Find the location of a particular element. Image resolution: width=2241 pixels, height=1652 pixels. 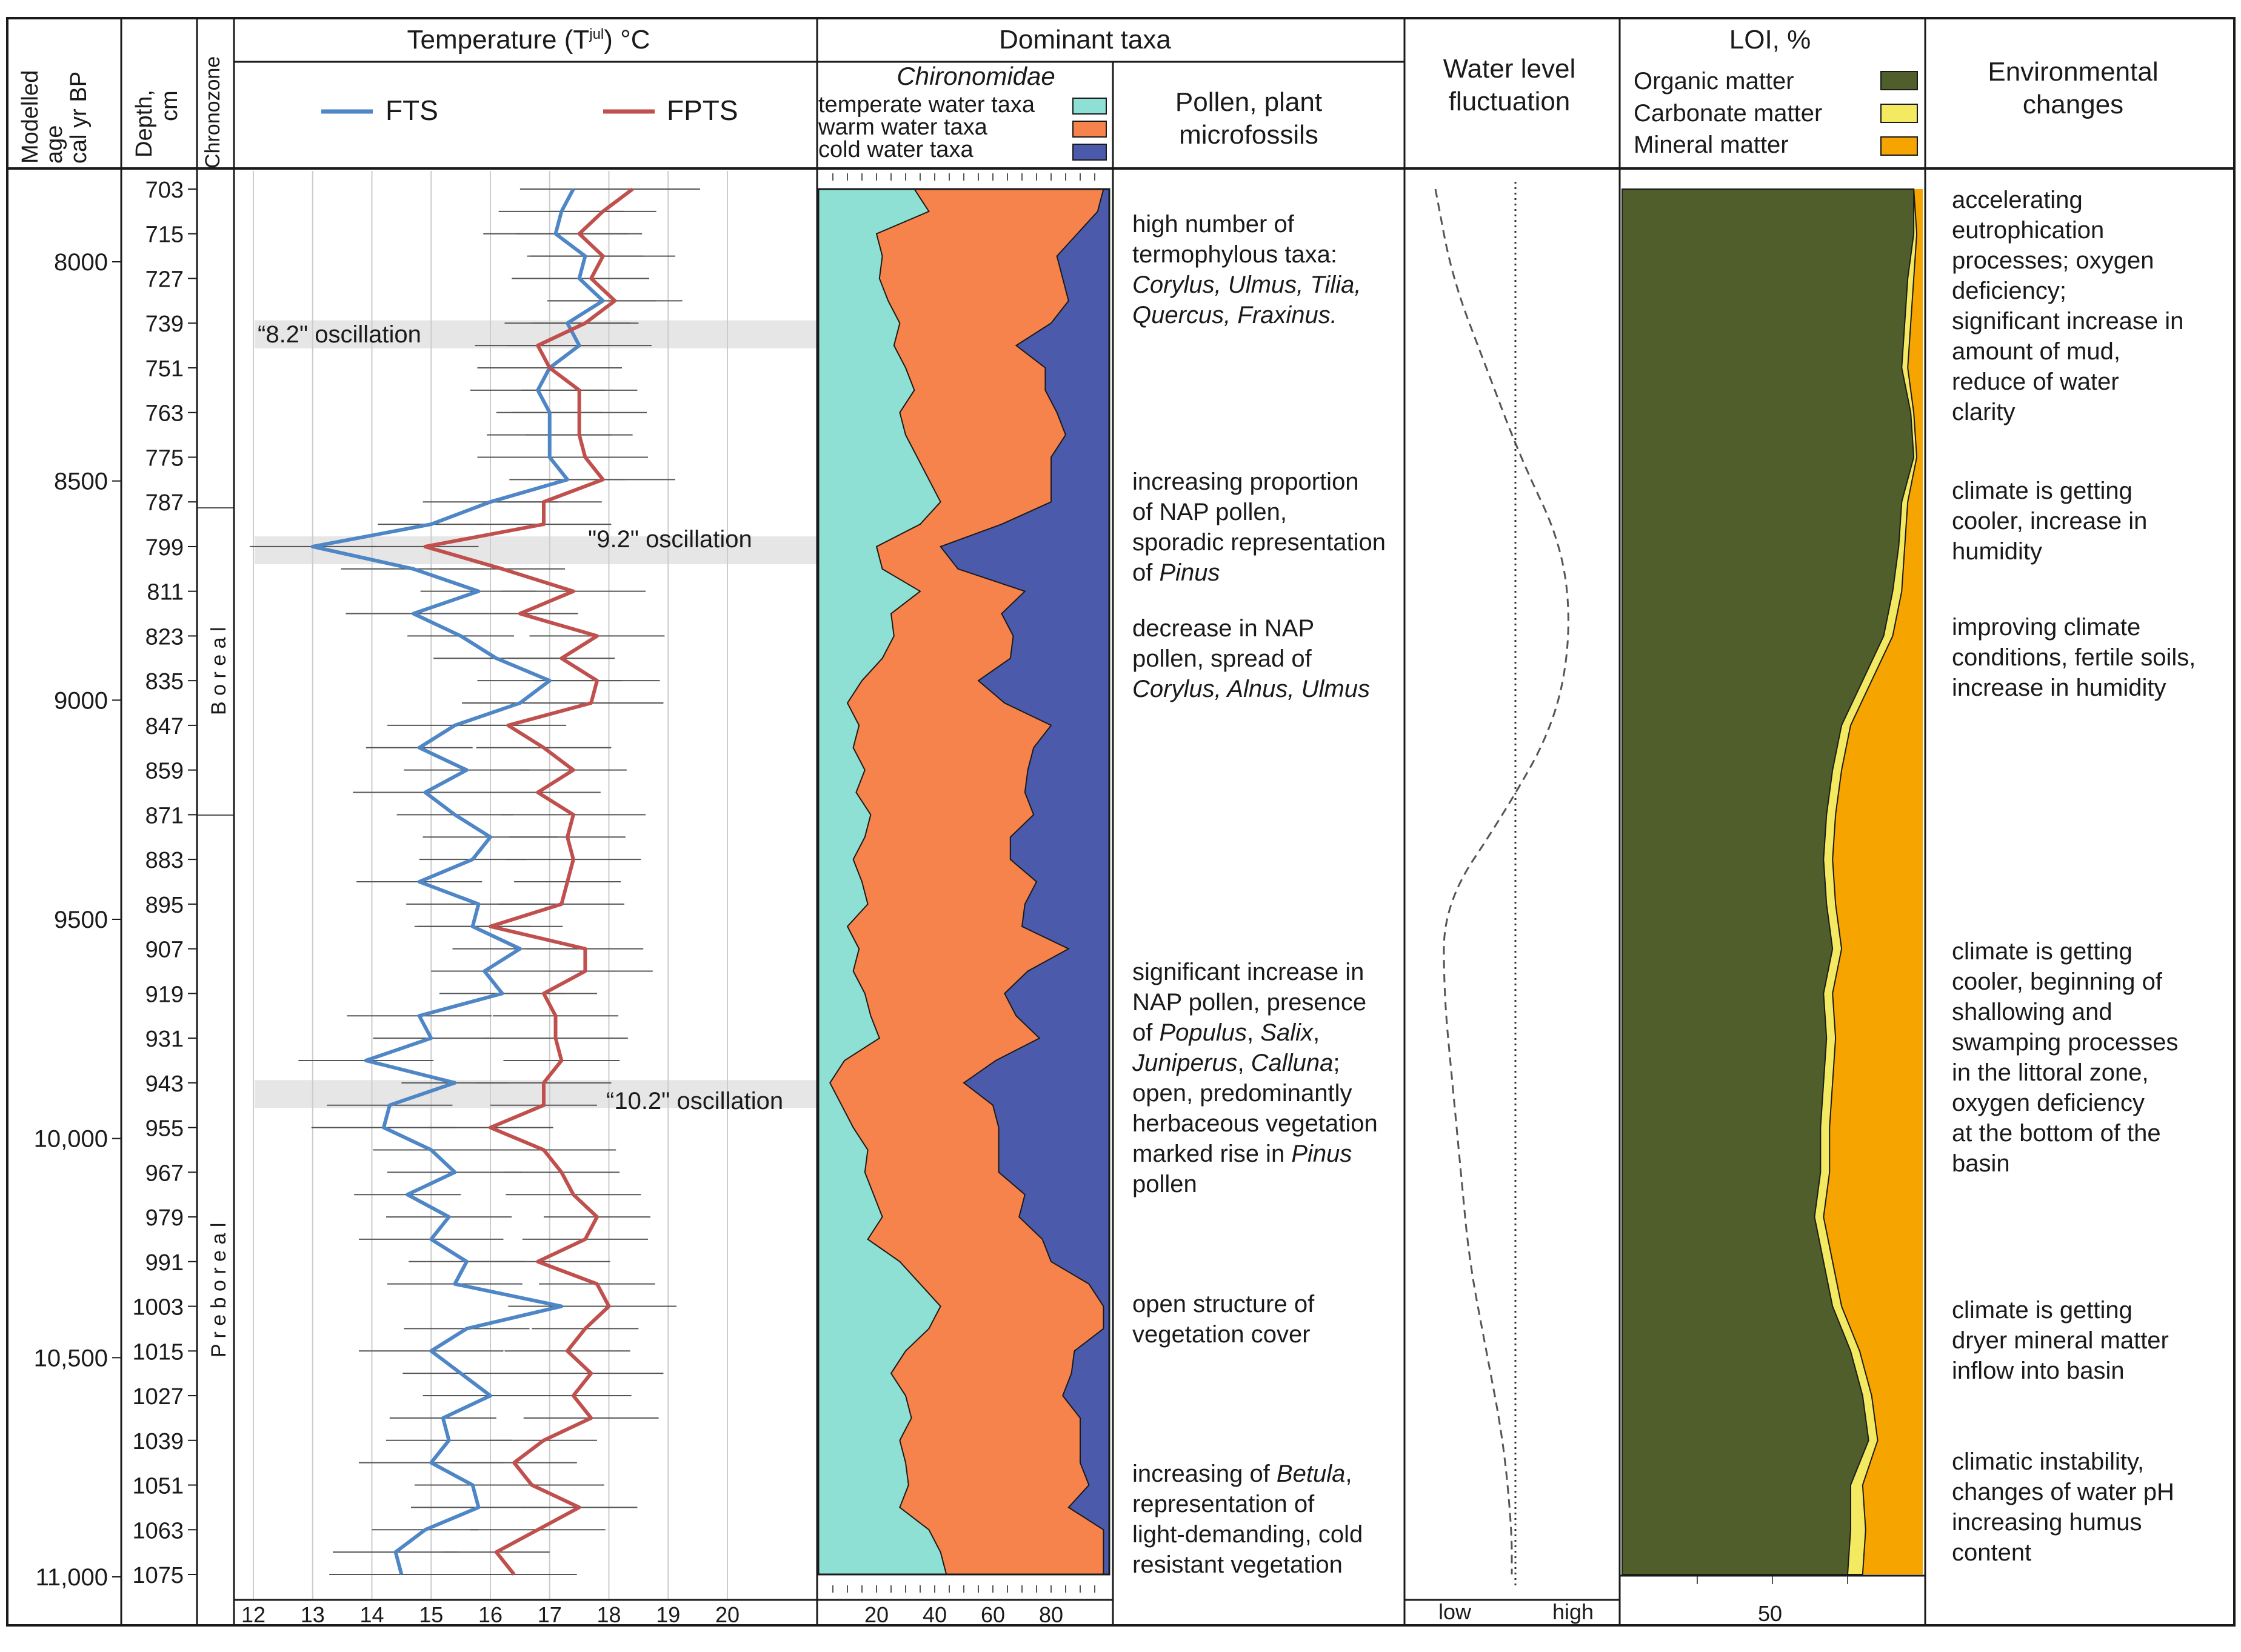

env-note-4-line-1: dryer mineral matter is located at coordinates (2060, 1340).